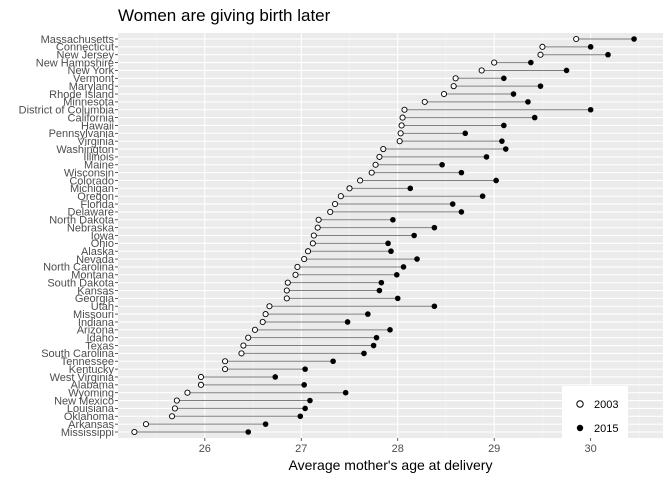  I want to click on y-tick-label: Vermont, so click(93, 79).